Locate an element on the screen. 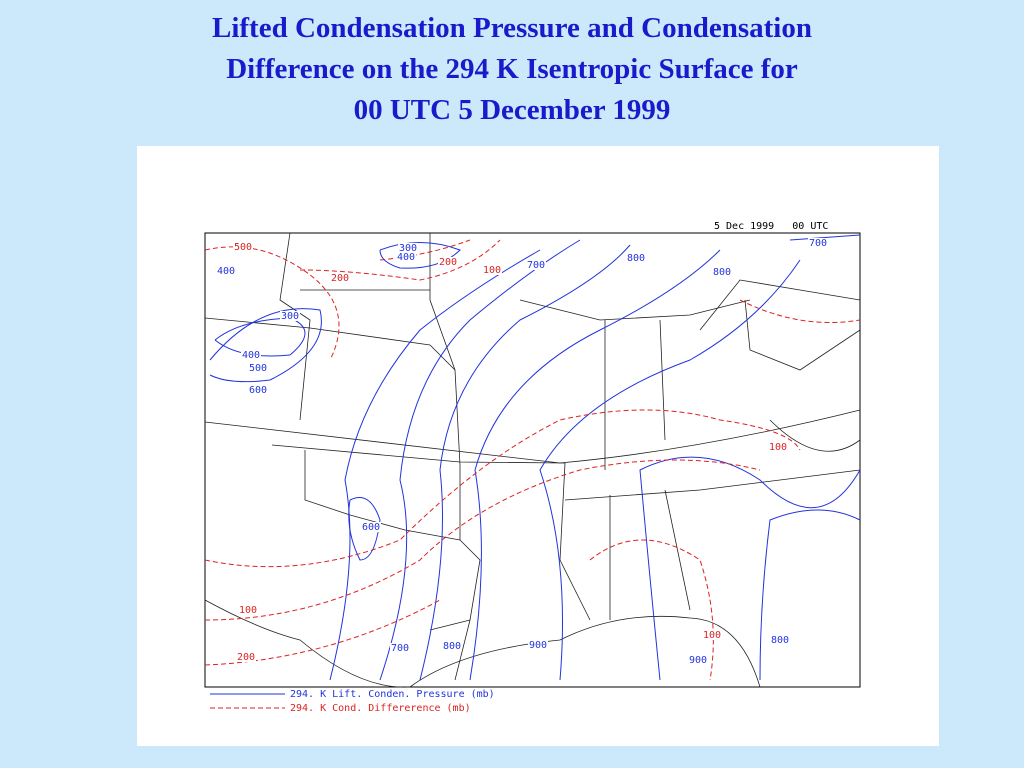 The width and height of the screenshot is (1024, 768). legend-entry: 294. K Lift. Conden. Pressure (mb) is located at coordinates (392, 694).